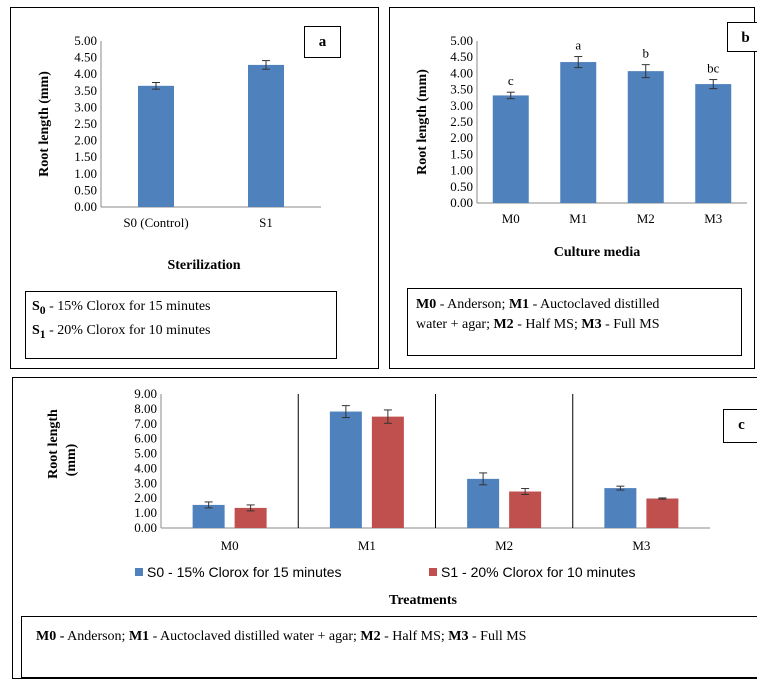 The height and width of the screenshot is (684, 757). Describe the element at coordinates (461, 186) in the screenshot. I see `y-tick-label: 0.50` at that location.